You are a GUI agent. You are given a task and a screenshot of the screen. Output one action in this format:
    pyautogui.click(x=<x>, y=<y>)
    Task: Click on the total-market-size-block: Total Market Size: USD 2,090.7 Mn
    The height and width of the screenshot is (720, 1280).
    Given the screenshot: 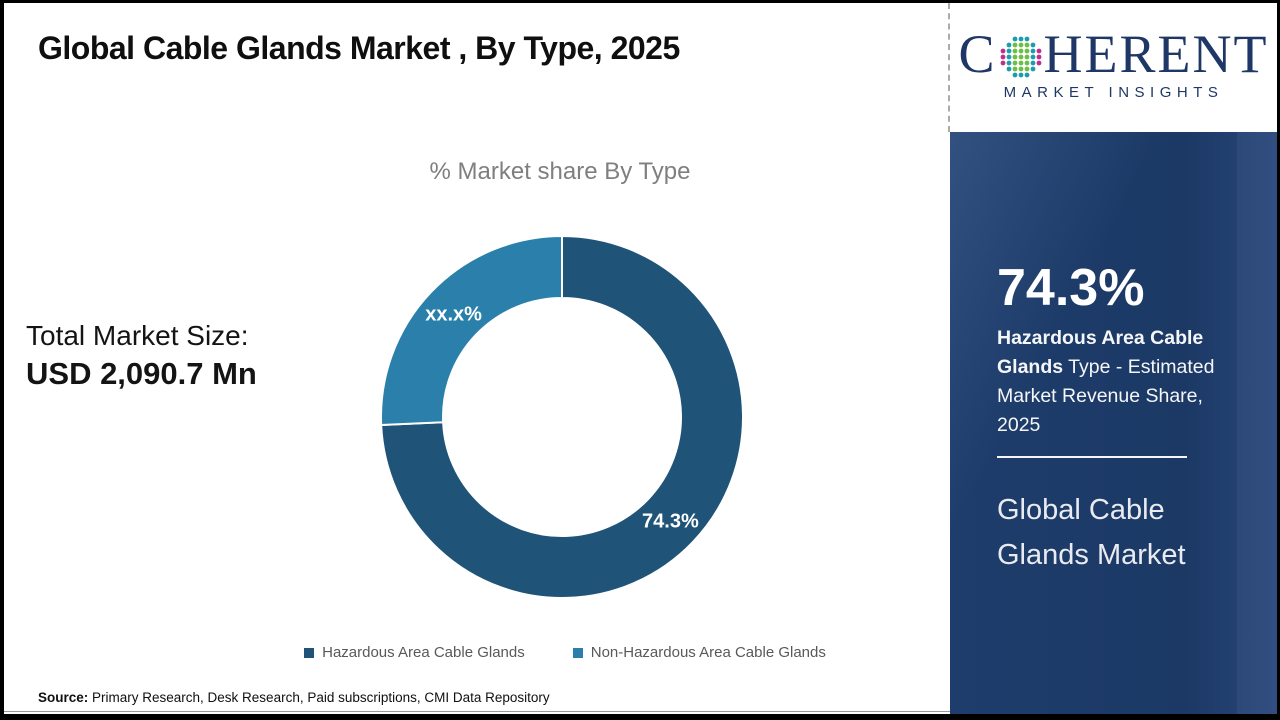 What is the action you would take?
    pyautogui.click(x=141, y=356)
    